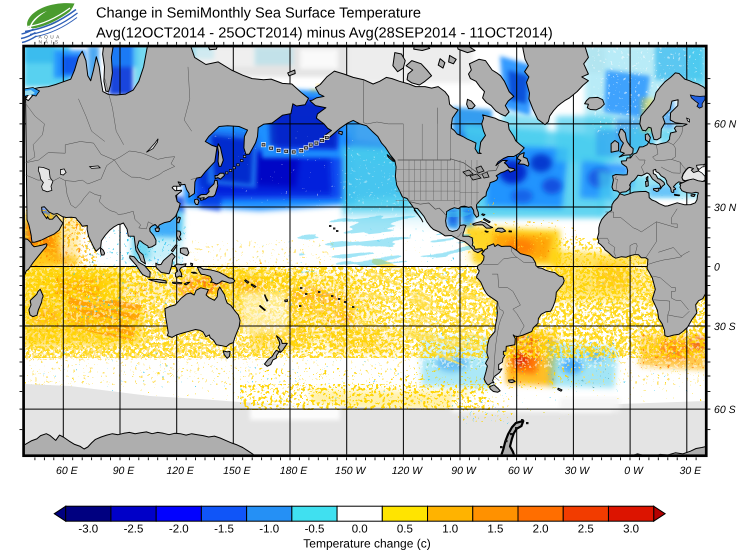  I want to click on svg-text: 90 W, so click(464, 471).